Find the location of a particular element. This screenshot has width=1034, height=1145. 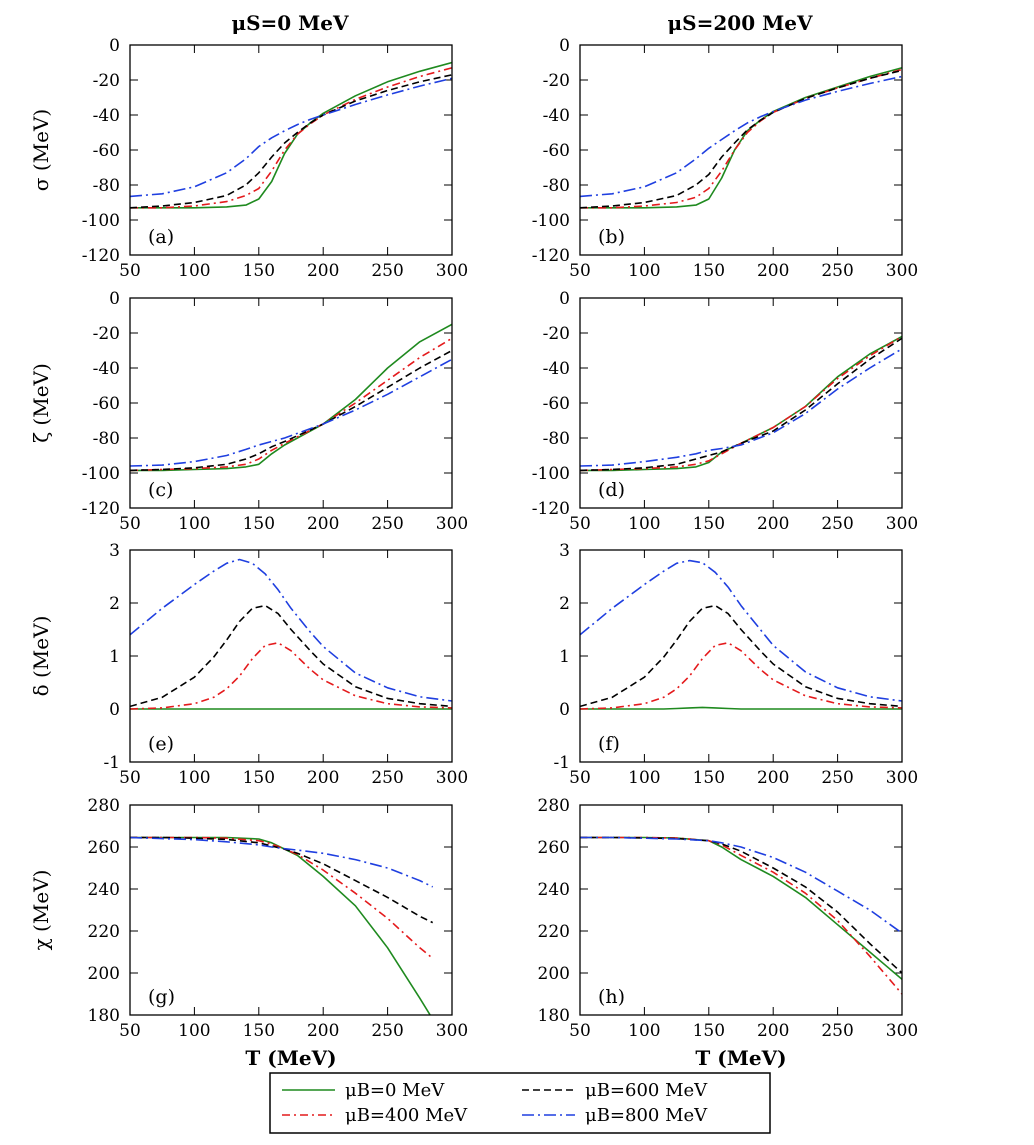

y-axis-title: σ (MeV) is located at coordinates (41, 150).